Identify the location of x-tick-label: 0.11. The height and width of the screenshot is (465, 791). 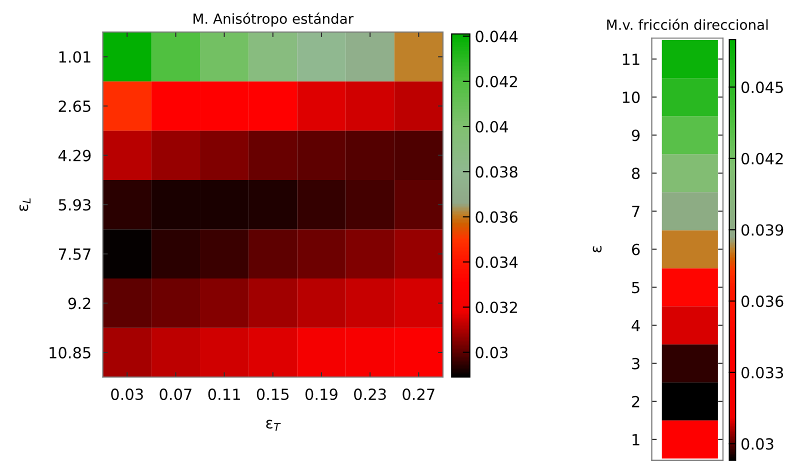
(224, 394).